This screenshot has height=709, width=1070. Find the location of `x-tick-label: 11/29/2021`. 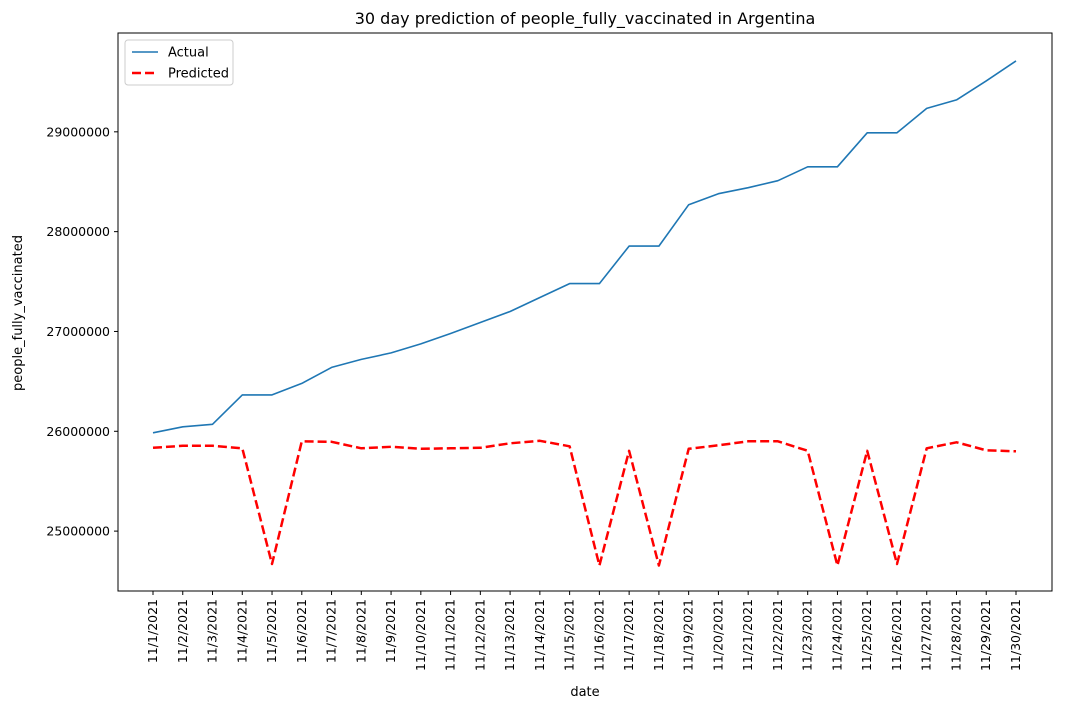

x-tick-label: 11/29/2021 is located at coordinates (985, 635).